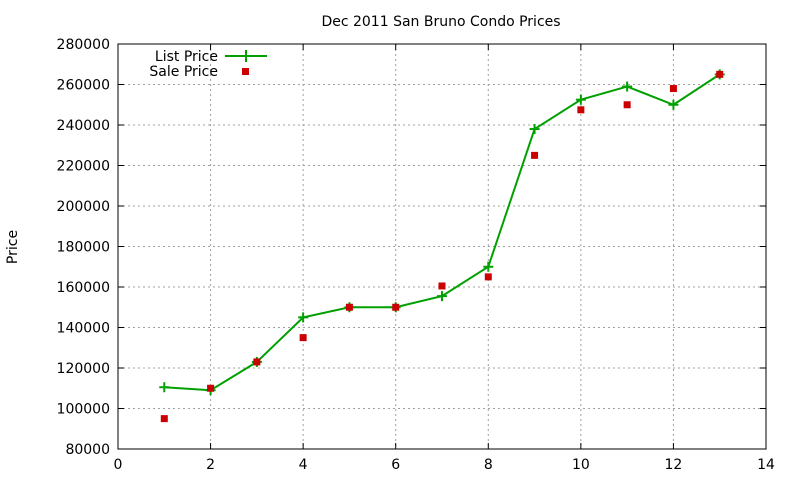  I want to click on y-tick-label: 260000, so click(83, 86).